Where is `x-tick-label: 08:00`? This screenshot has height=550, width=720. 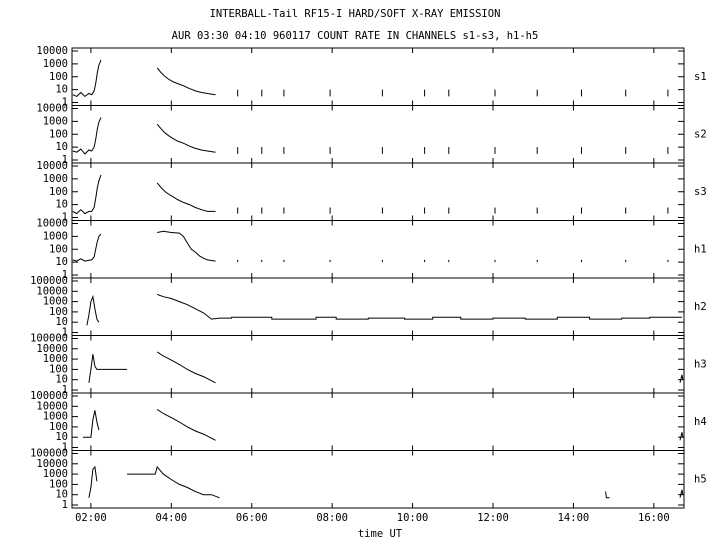 x-tick-label: 08:00 is located at coordinates (332, 518).